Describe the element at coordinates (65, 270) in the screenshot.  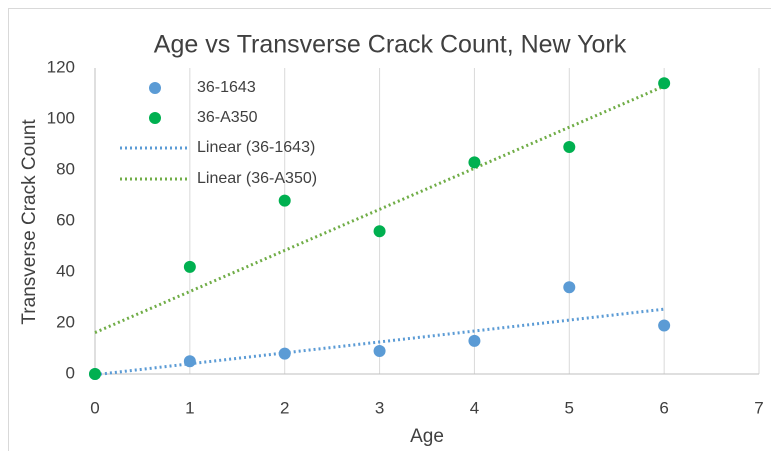
I see `y-tick-label: 40` at that location.